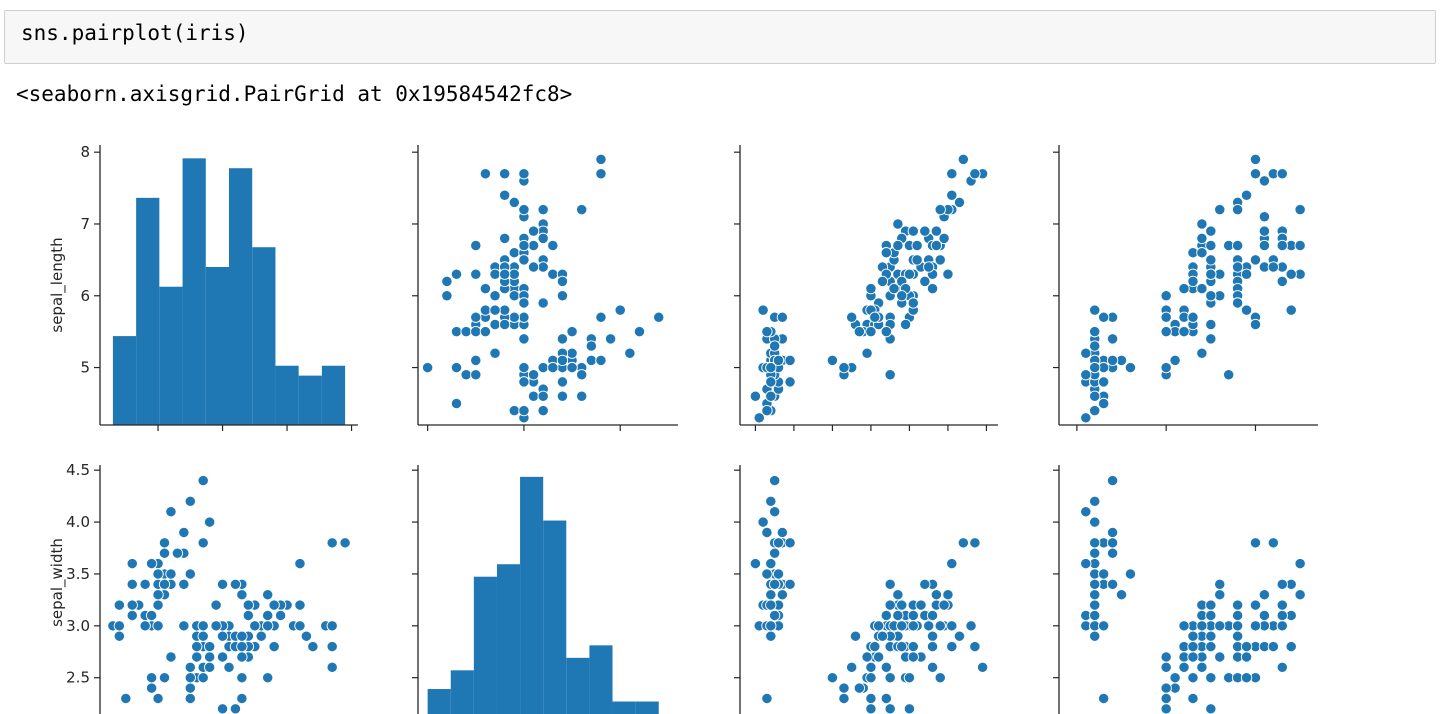  I want to click on subplot-sepal_length-vs-petal_length, so click(866, 288).